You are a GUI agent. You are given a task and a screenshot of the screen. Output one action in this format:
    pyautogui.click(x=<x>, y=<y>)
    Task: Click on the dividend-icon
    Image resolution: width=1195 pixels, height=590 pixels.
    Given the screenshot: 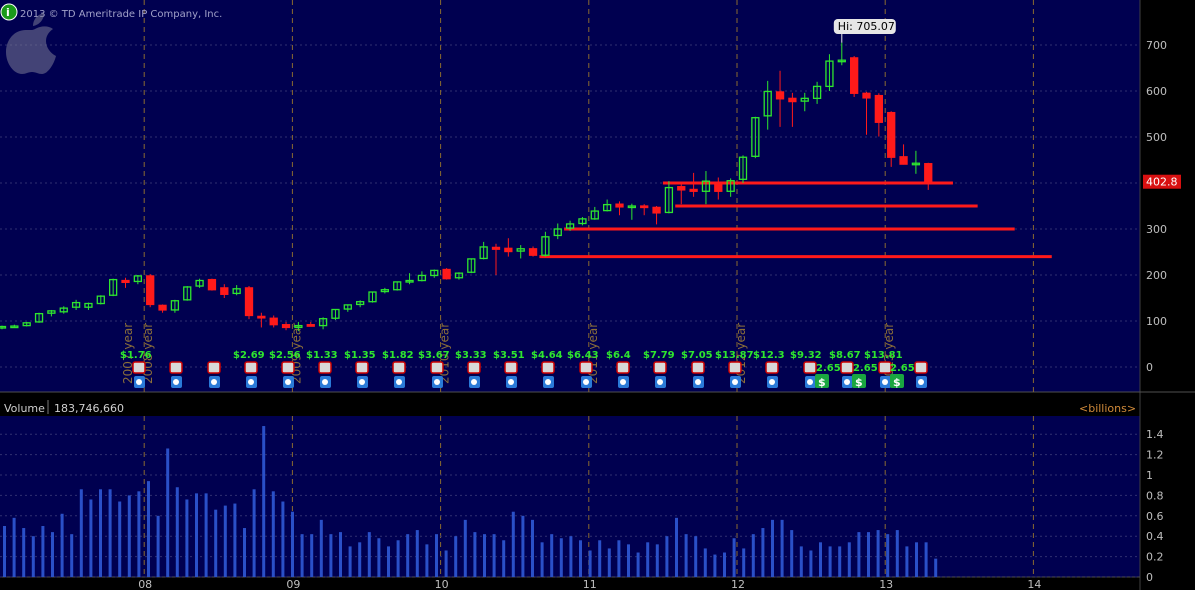 What is the action you would take?
    pyautogui.click(x=897, y=381)
    